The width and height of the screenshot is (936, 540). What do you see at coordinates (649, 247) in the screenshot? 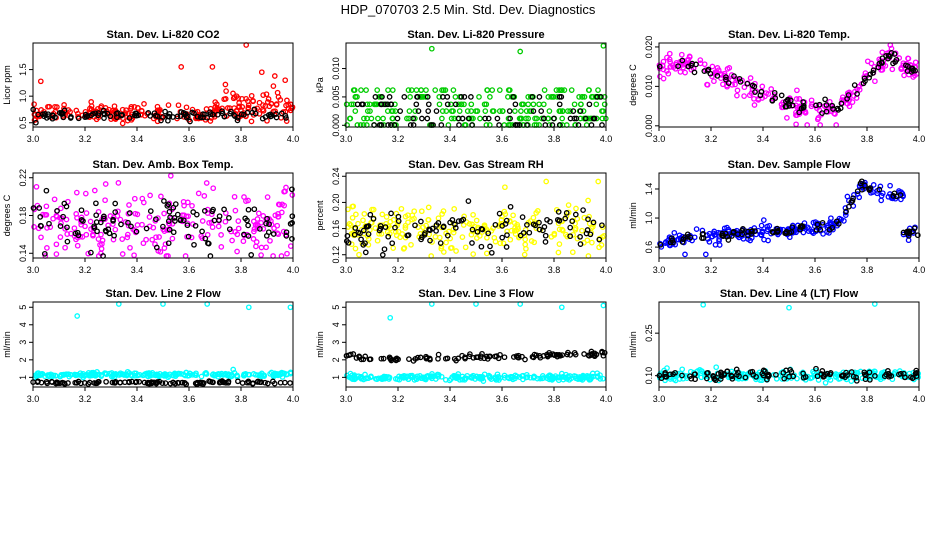
I see `y-tick-label: 0.6` at bounding box center [649, 247].